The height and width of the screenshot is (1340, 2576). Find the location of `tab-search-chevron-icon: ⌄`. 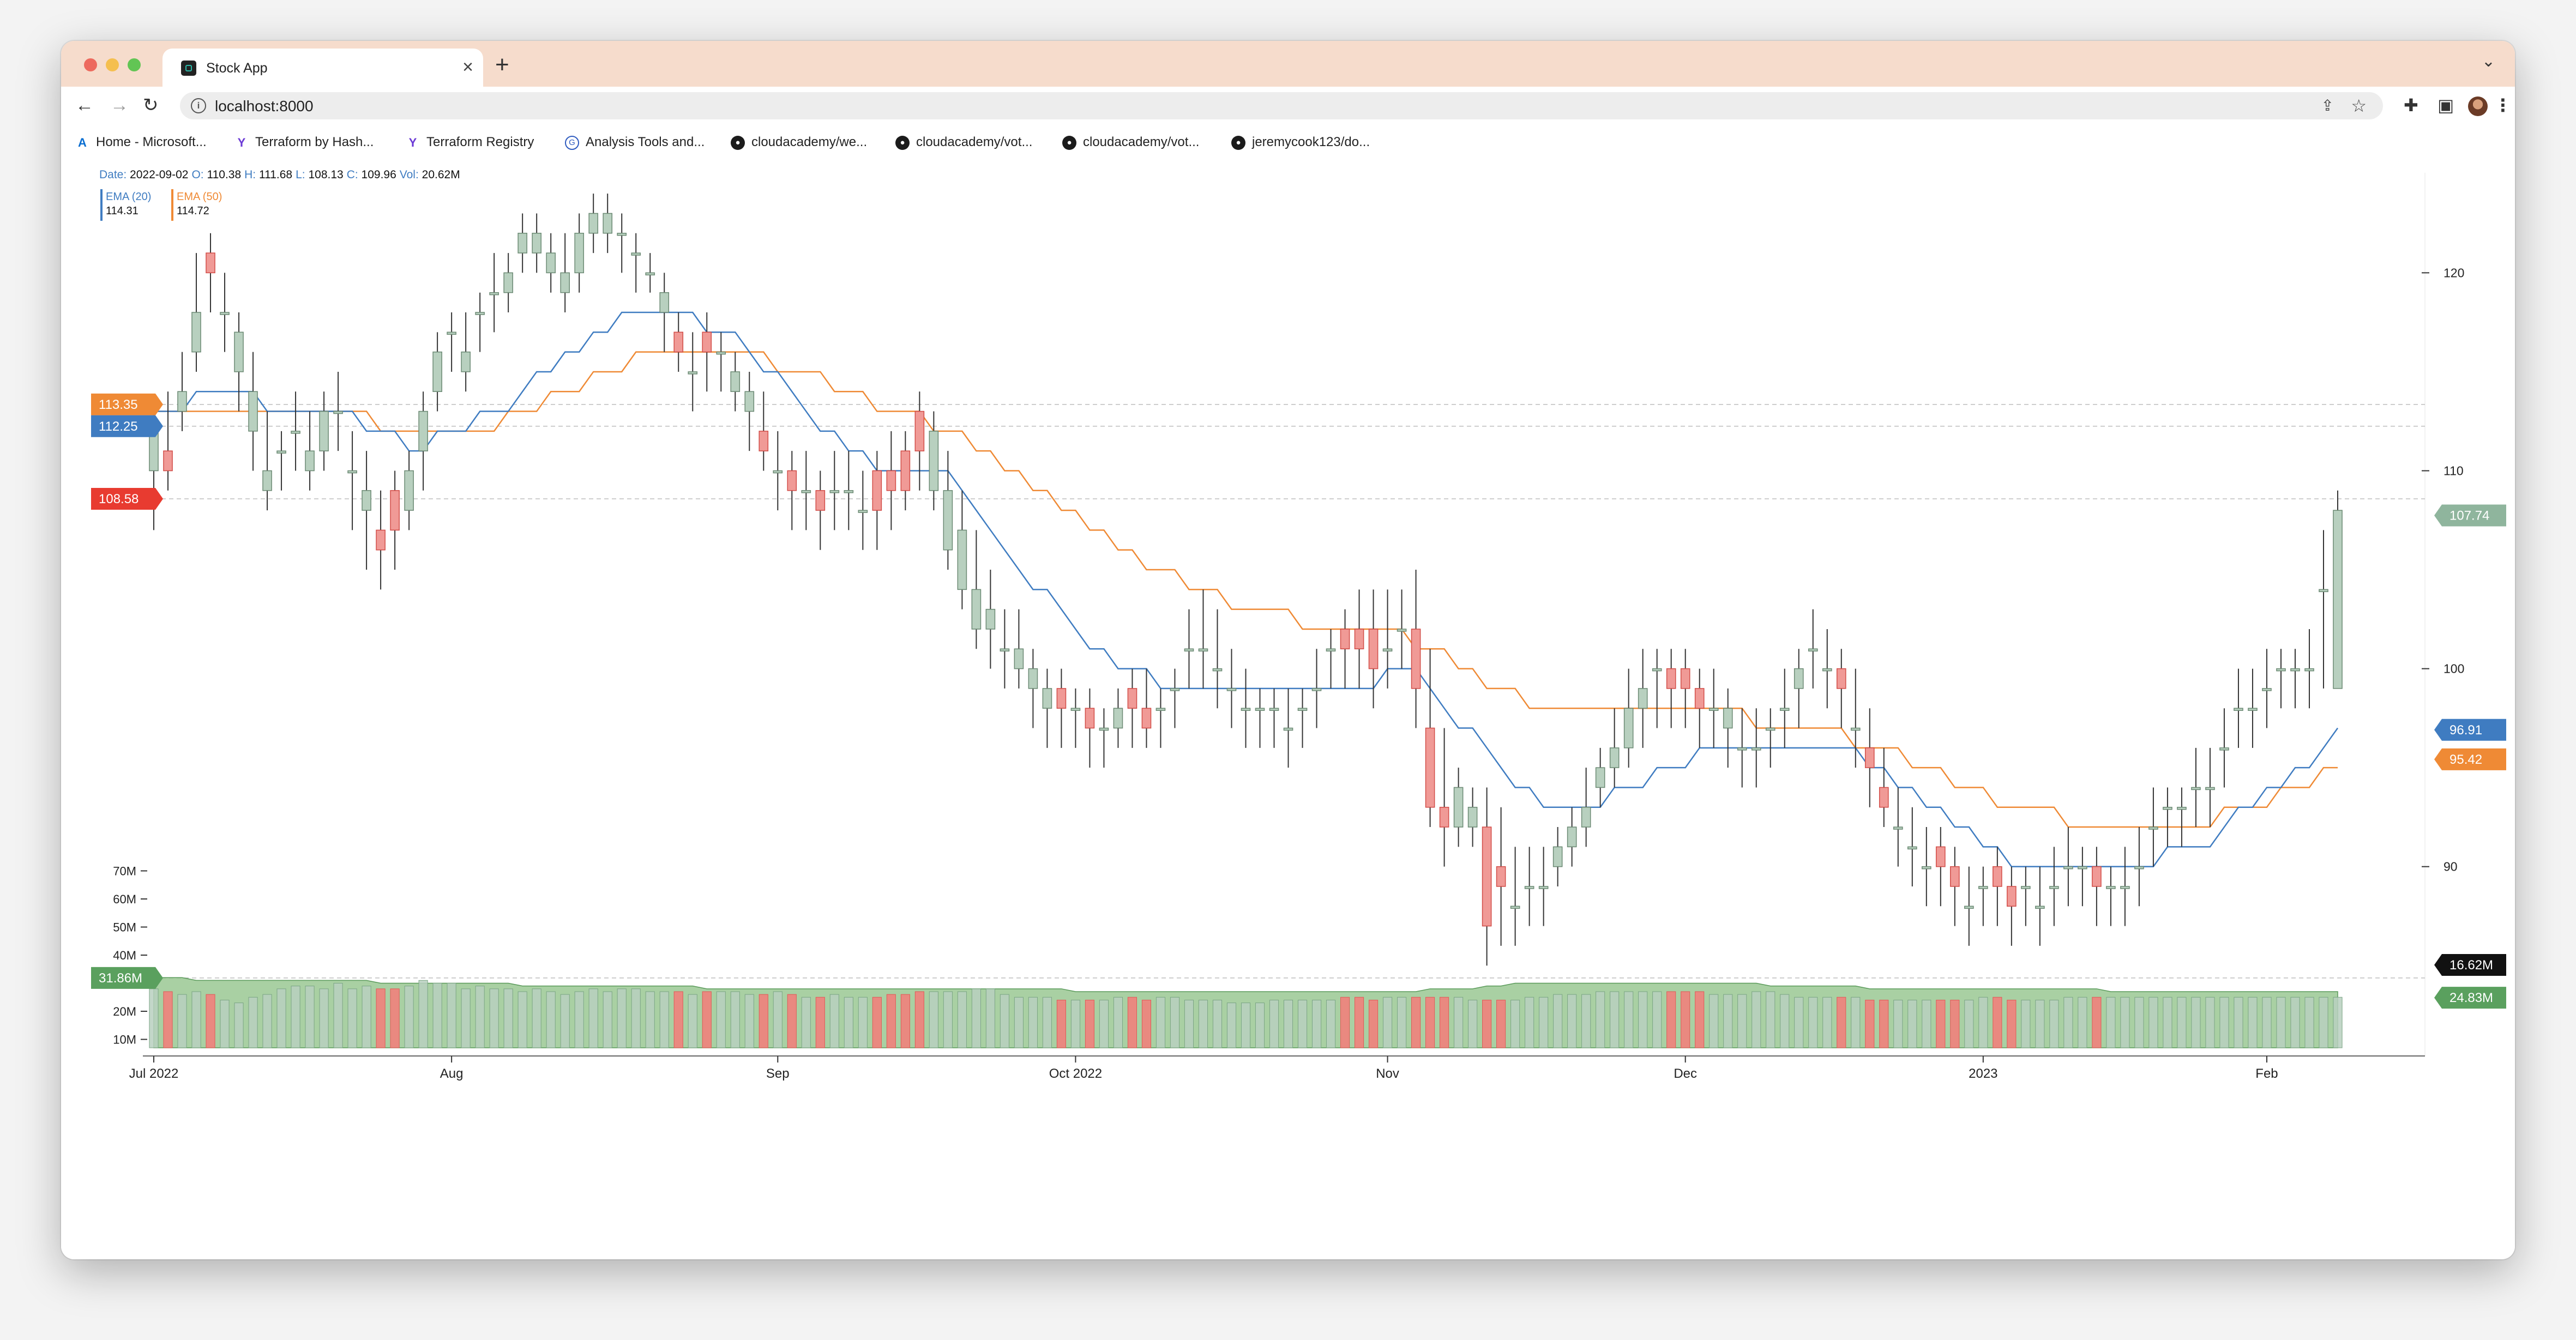

tab-search-chevron-icon: ⌄ is located at coordinates (2488, 61).